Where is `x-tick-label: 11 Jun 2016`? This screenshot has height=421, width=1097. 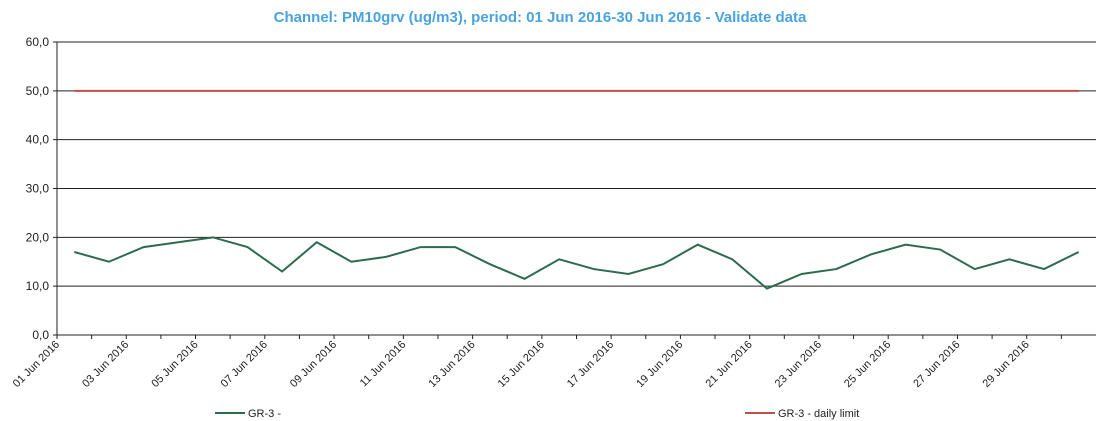 x-tick-label: 11 Jun 2016 is located at coordinates (383, 364).